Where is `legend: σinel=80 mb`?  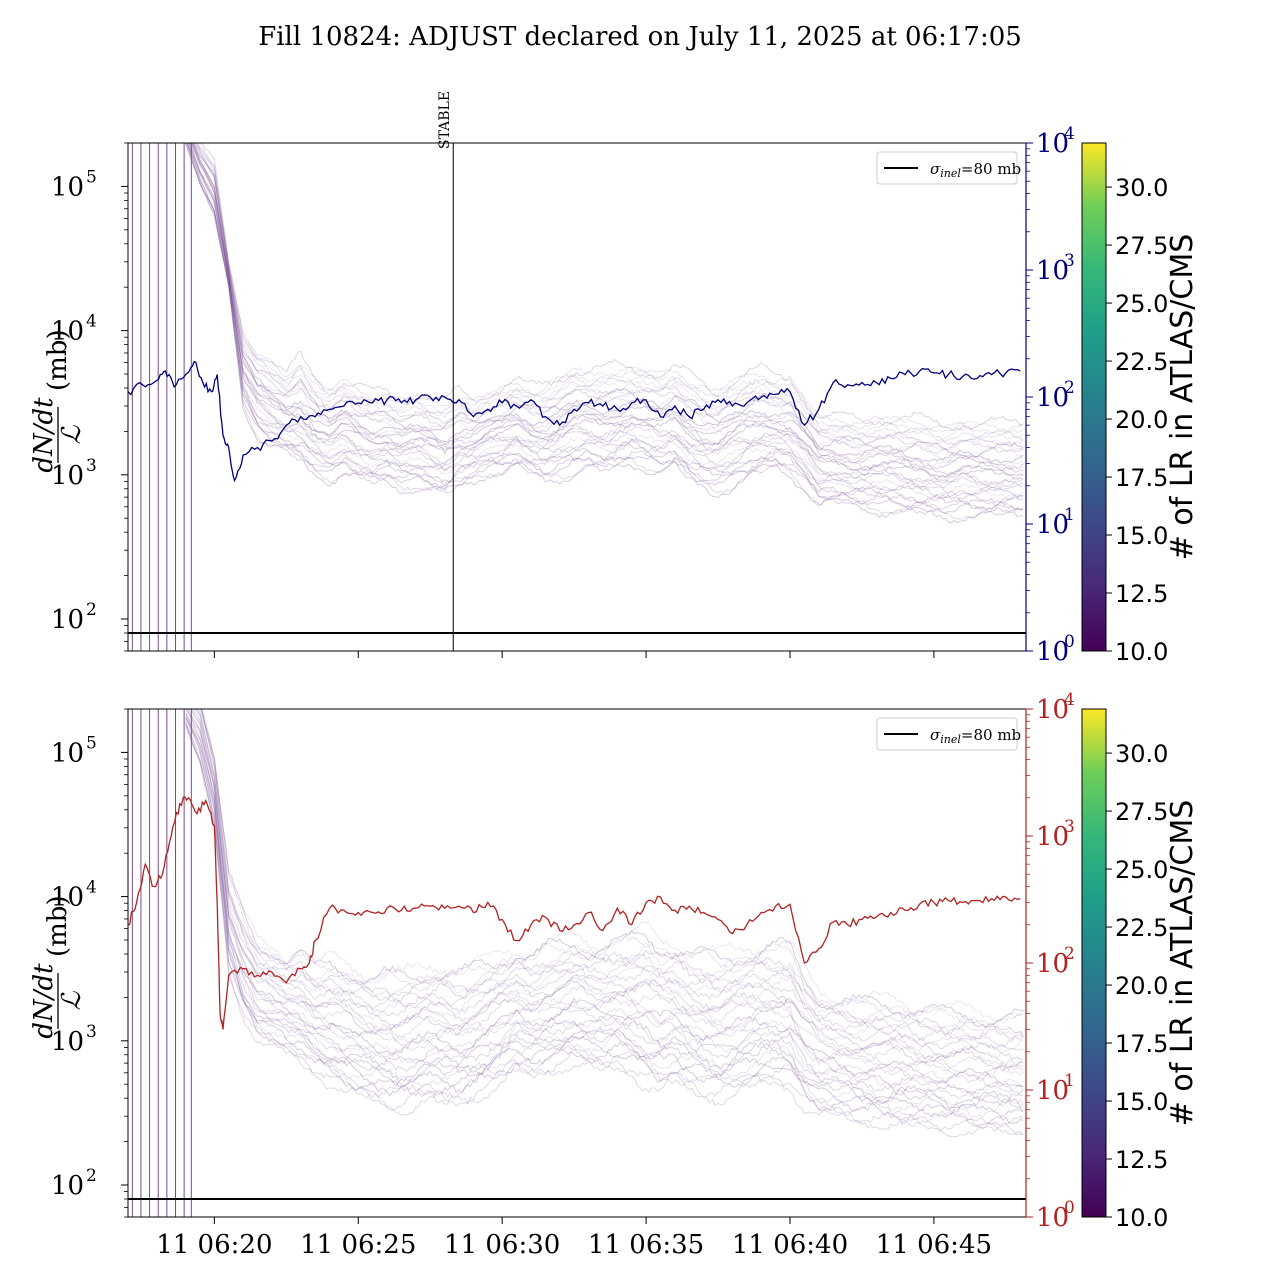 legend: σinel=80 mb is located at coordinates (948, 168).